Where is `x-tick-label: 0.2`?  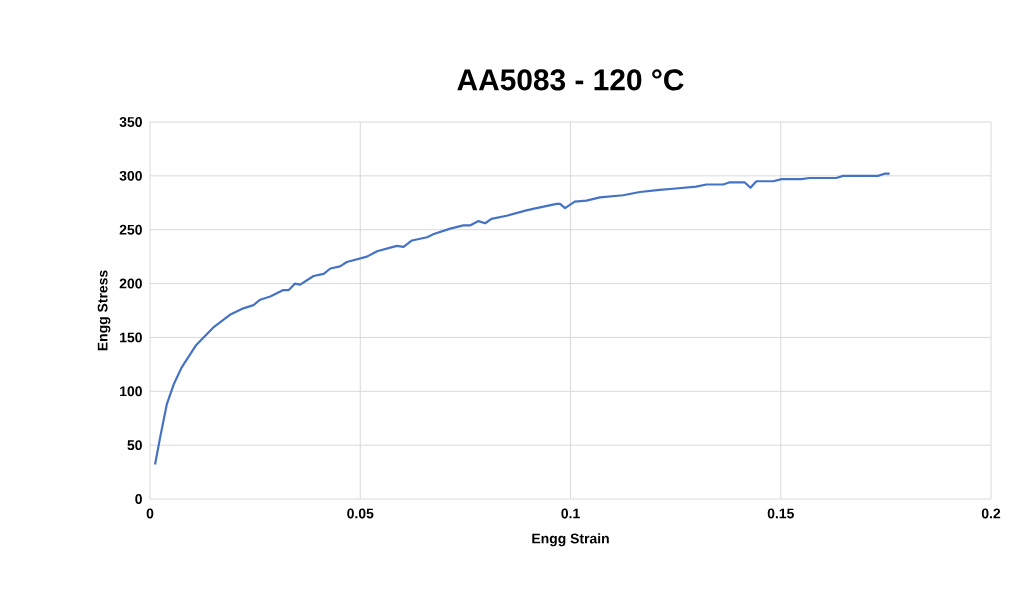
x-tick-label: 0.2 is located at coordinates (991, 513).